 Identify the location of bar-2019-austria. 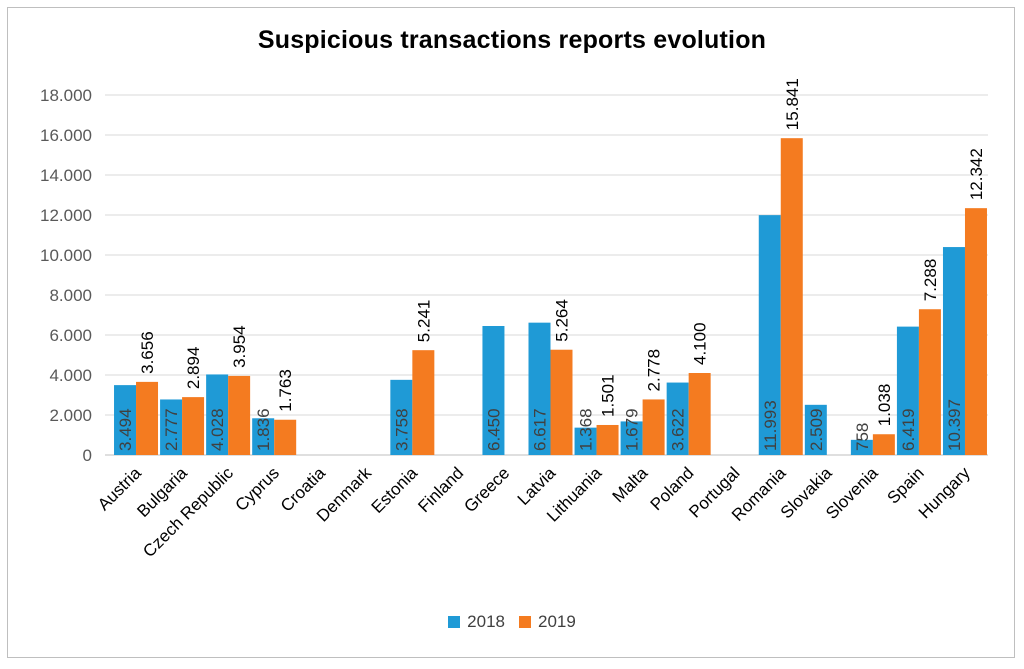
(147, 418).